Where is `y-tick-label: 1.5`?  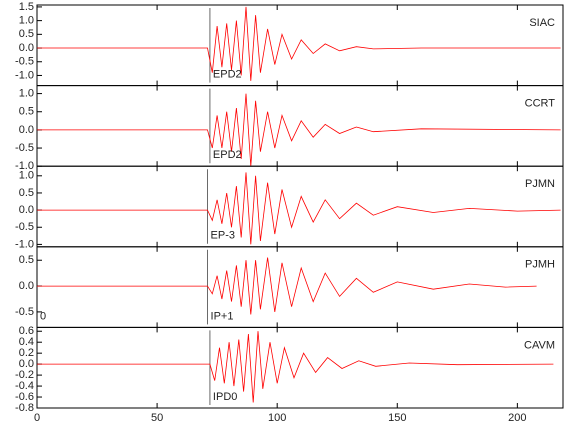
y-tick-label: 1.5 is located at coordinates (26, 7).